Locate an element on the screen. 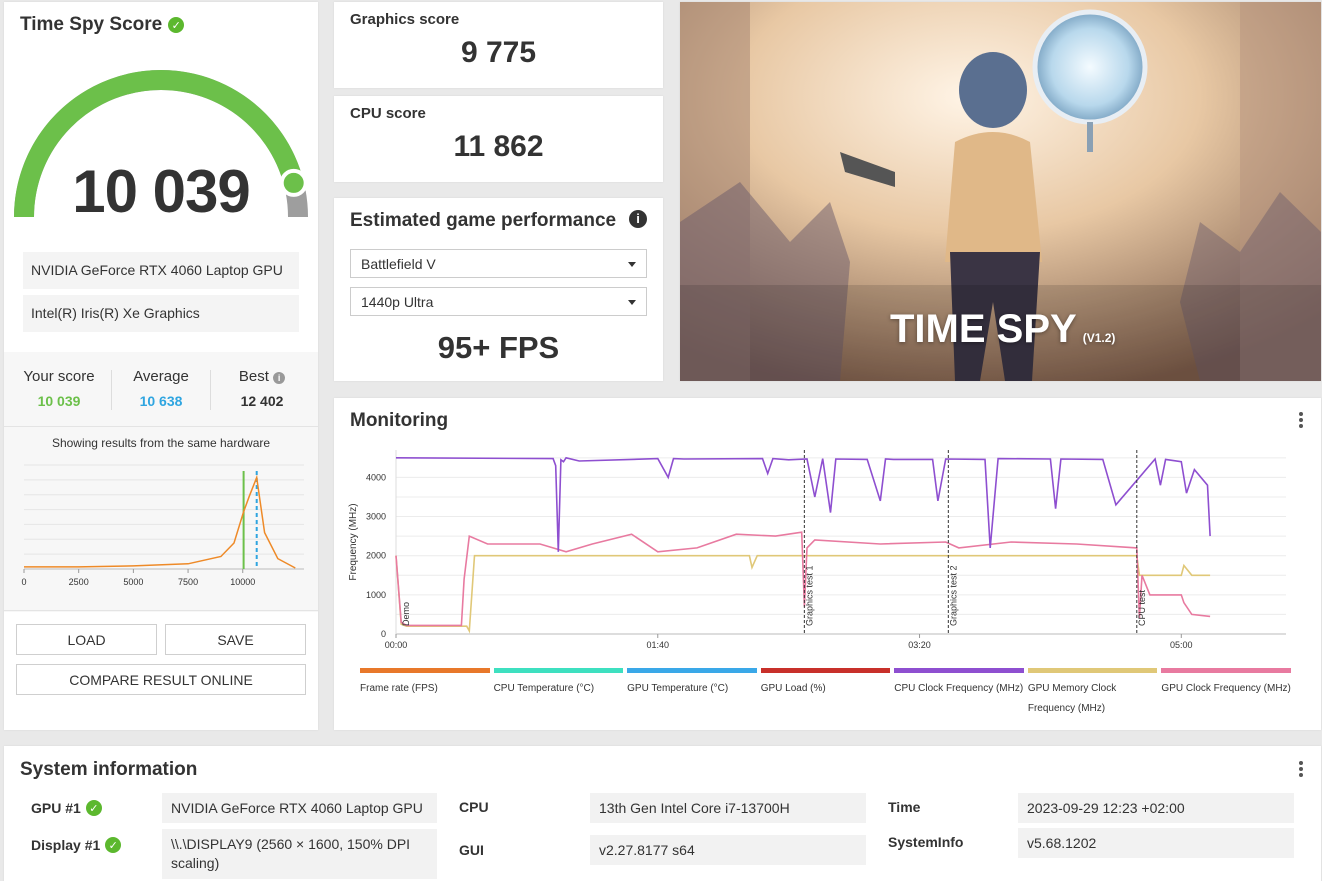 The image size is (1322, 881). y-tick-label: 2000 is located at coordinates (376, 556).